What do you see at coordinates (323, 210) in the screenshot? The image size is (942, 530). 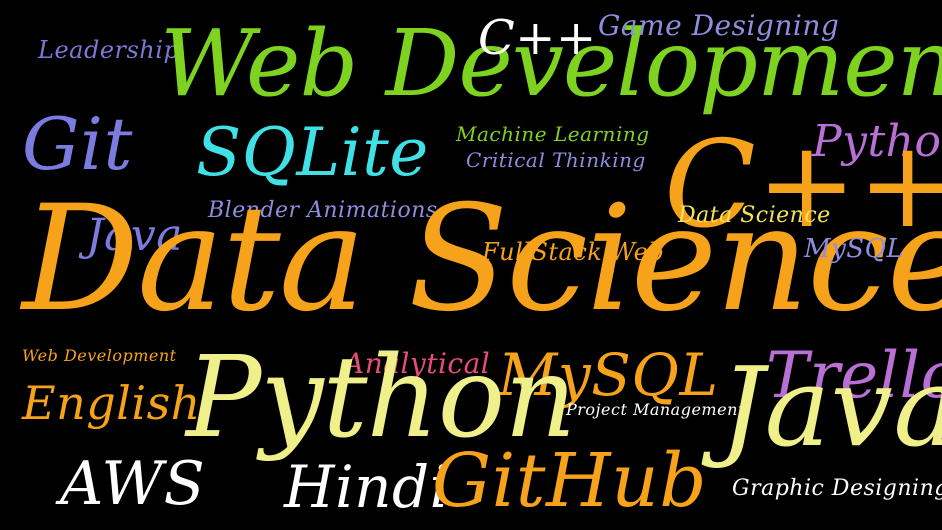 I see `word-blender-animations: Blender Animations` at bounding box center [323, 210].